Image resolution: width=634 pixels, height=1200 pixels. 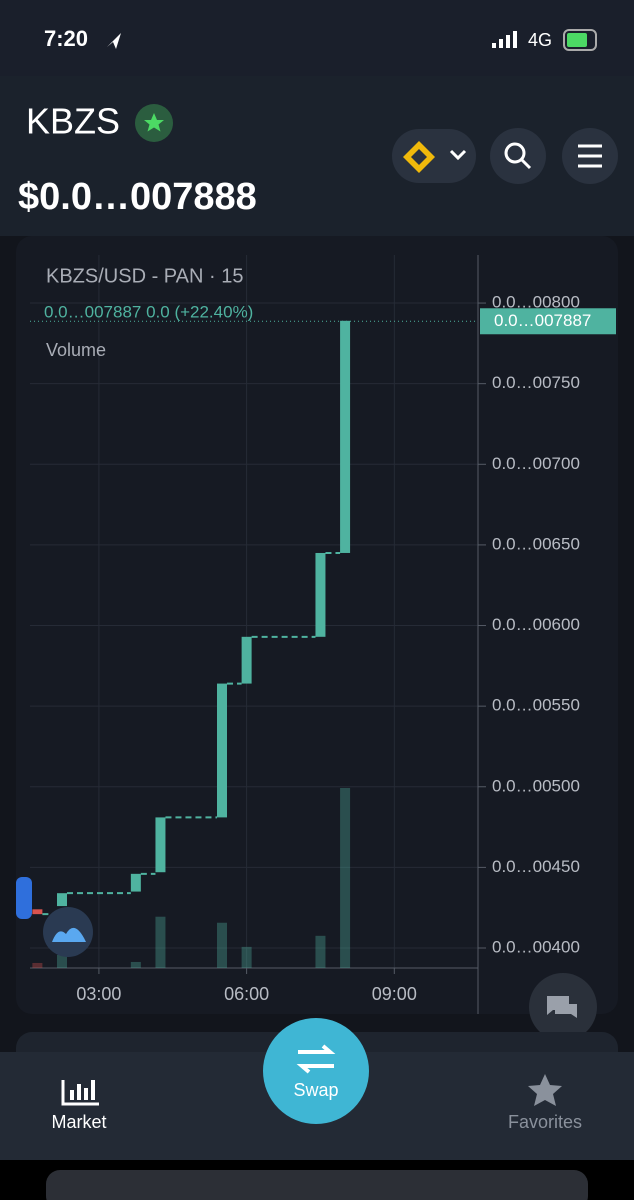 What do you see at coordinates (536, 866) in the screenshot?
I see `y-tick-label: 0.0…00450` at bounding box center [536, 866].